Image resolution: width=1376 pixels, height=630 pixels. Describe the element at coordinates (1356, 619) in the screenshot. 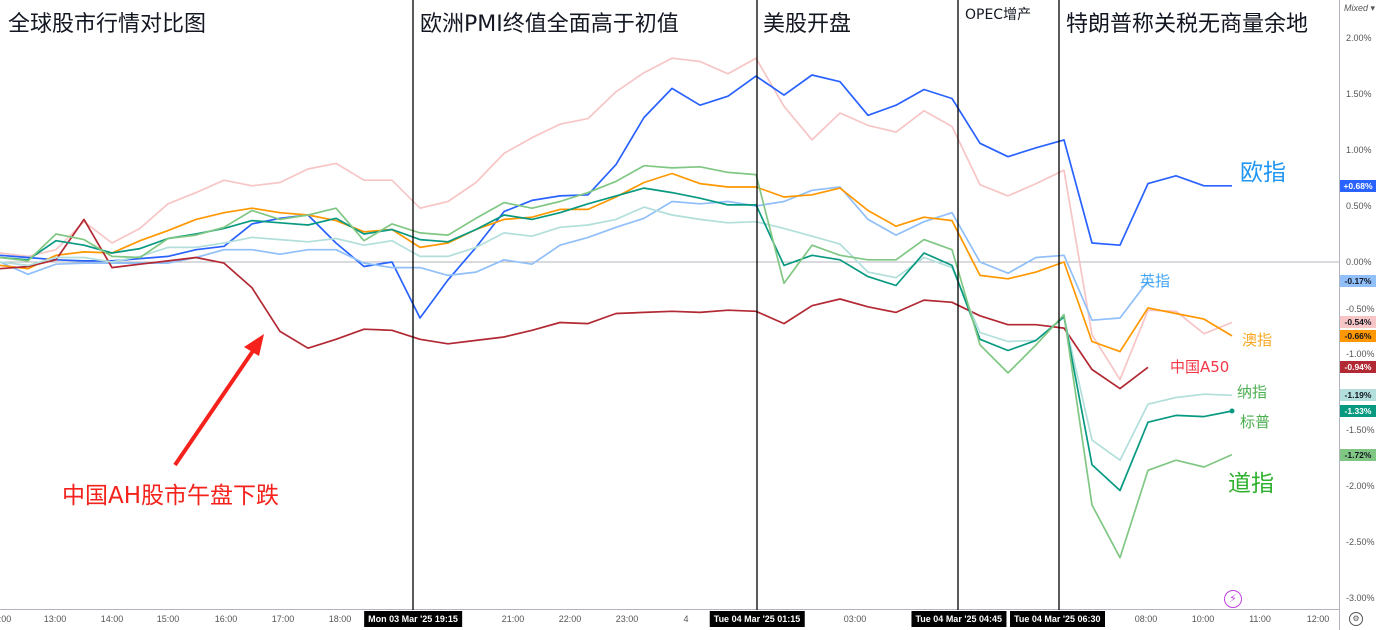

I see `gear-icon: ⚙` at that location.